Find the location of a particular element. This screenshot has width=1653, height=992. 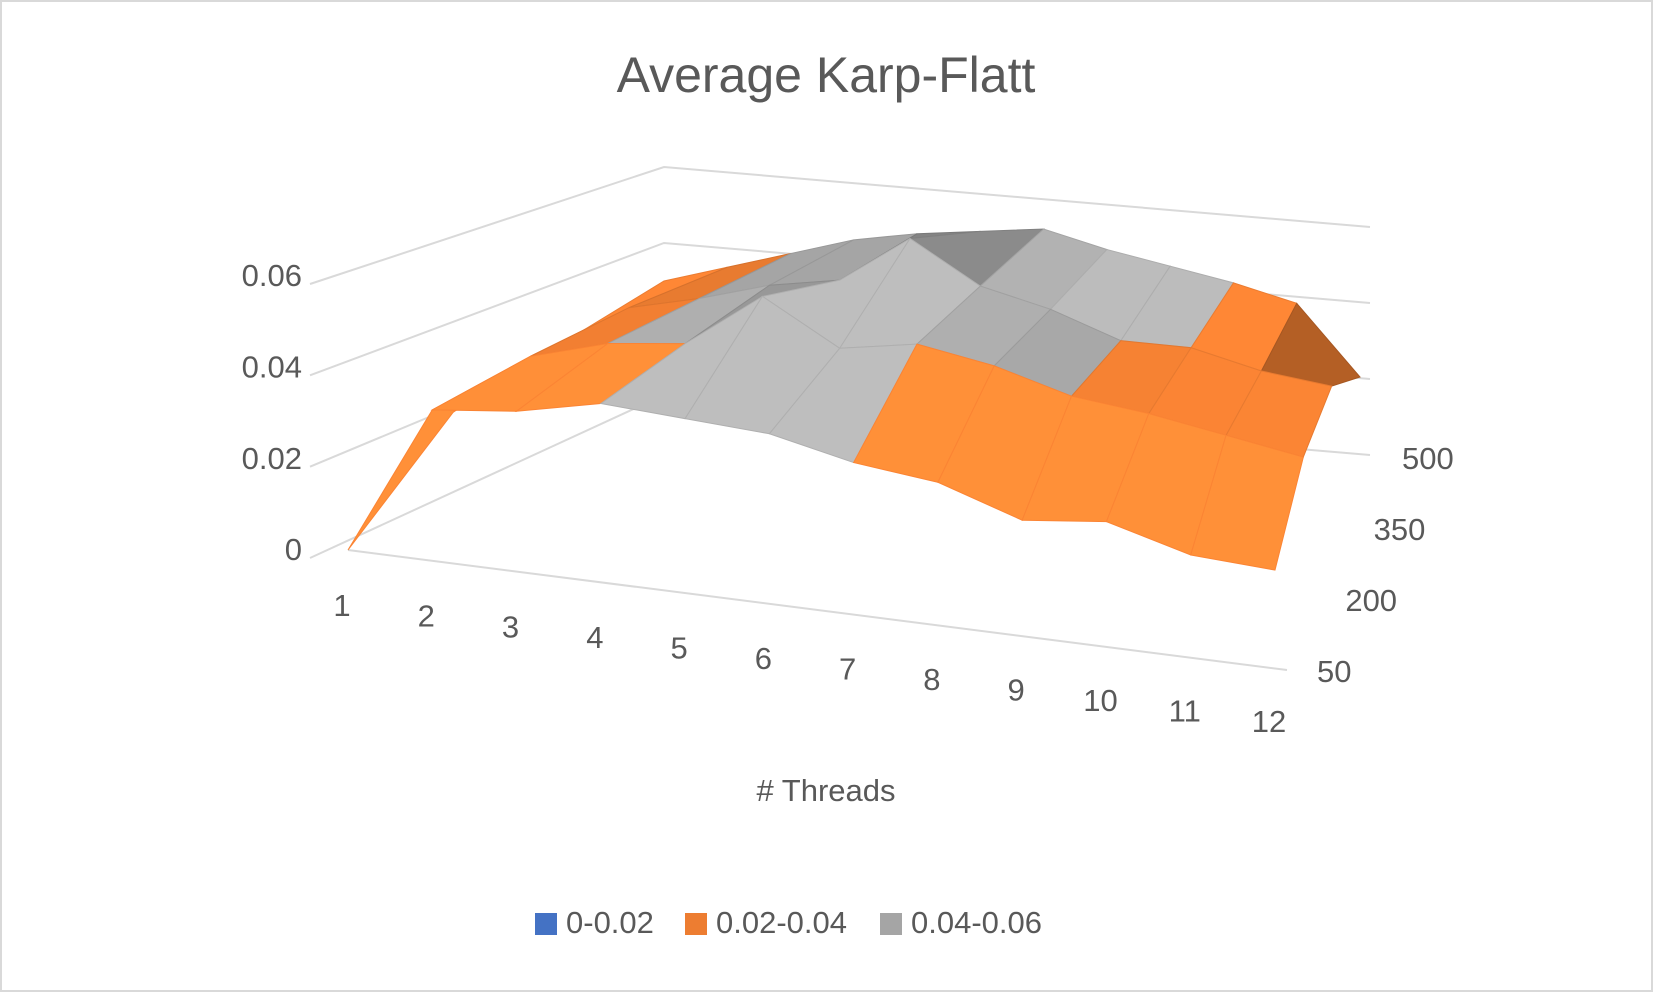

depth-tick-label: 500 is located at coordinates (1428, 458).